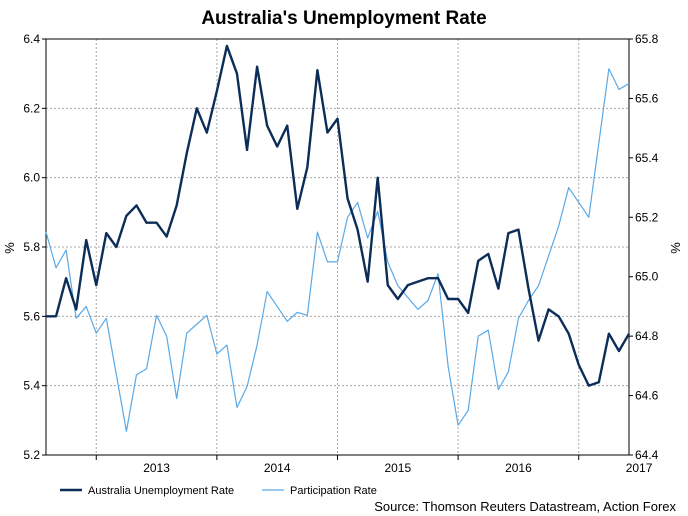  I want to click on y-right-tick-label: 65.0, so click(647, 277).